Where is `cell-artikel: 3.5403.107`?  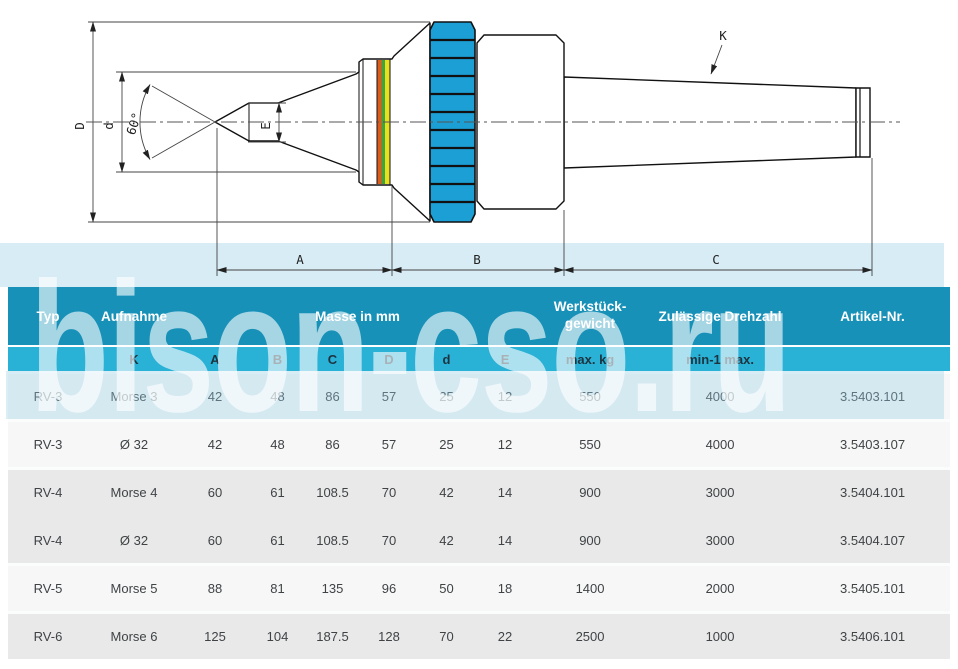
cell-artikel: 3.5403.107 is located at coordinates (873, 444).